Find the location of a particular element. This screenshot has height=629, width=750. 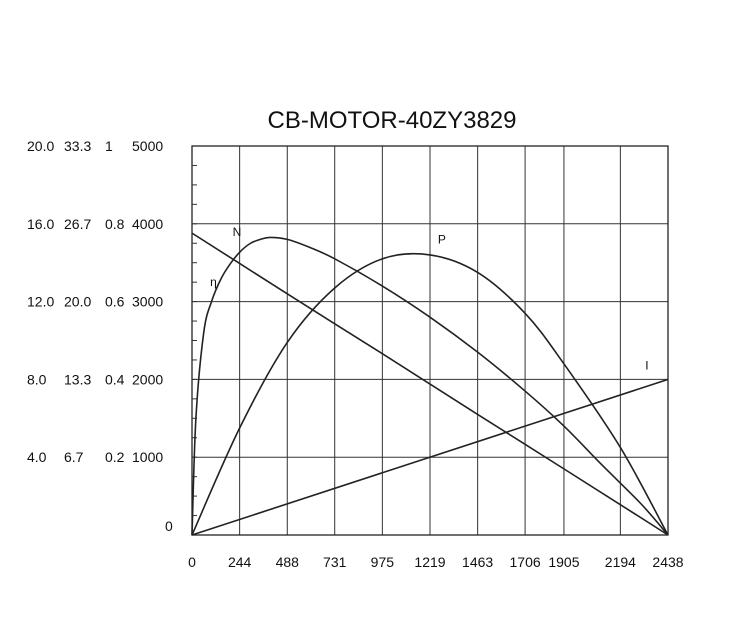

y-tick-label: 0.8 is located at coordinates (115, 224).